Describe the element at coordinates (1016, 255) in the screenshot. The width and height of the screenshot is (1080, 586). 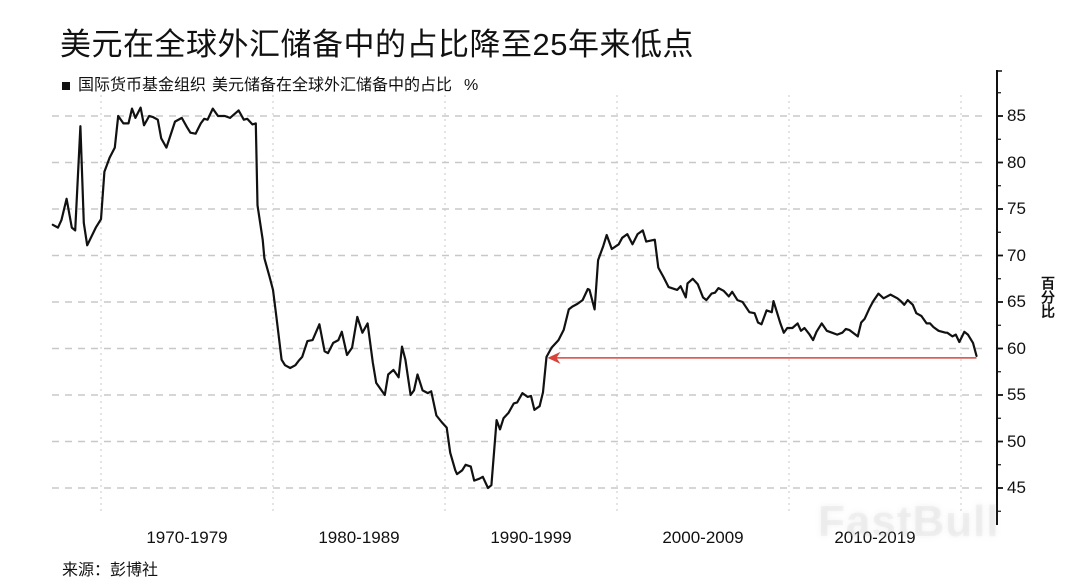
I see `y-tick-label: 70` at that location.